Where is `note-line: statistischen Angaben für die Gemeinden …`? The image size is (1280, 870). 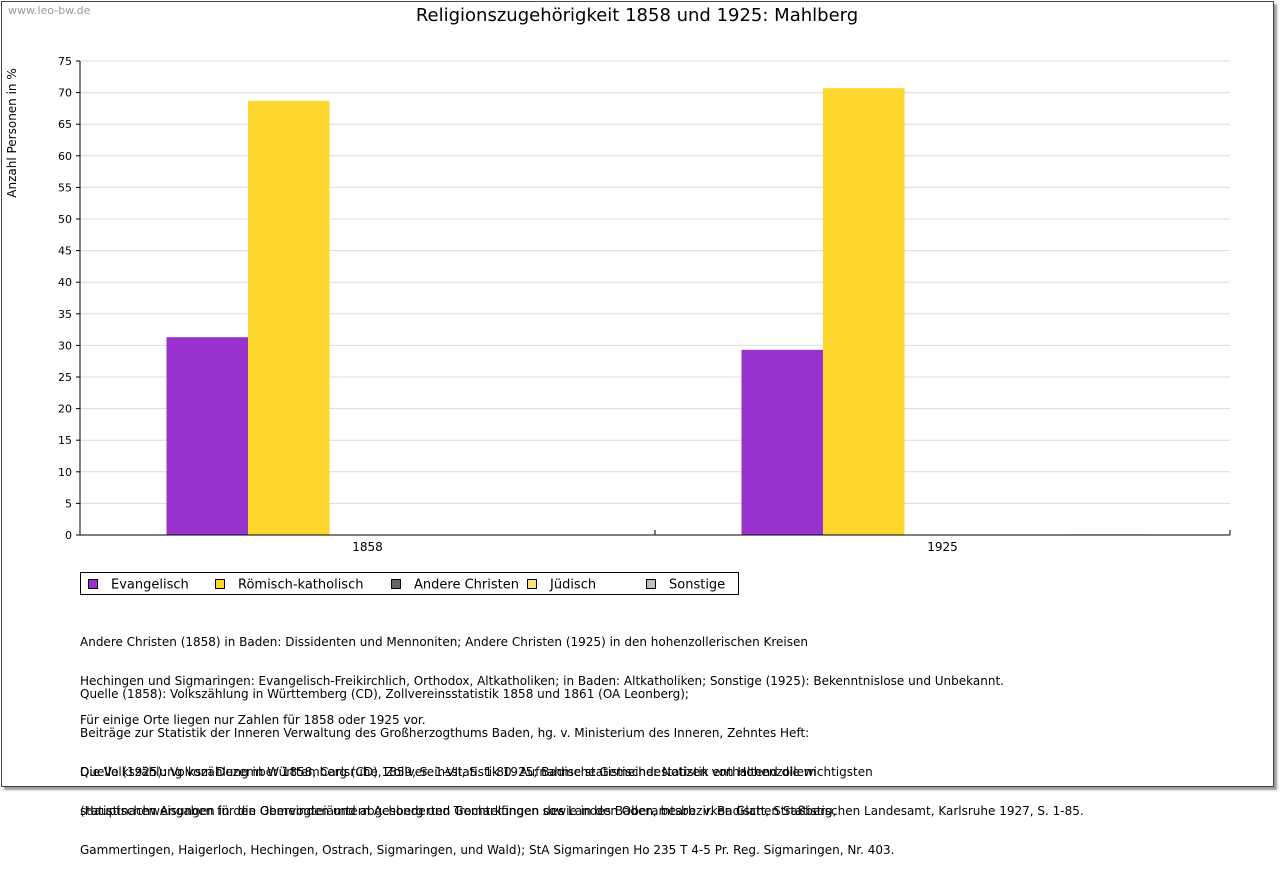 note-line: statistischen Angaben für die Gemeinden … is located at coordinates (582, 811).